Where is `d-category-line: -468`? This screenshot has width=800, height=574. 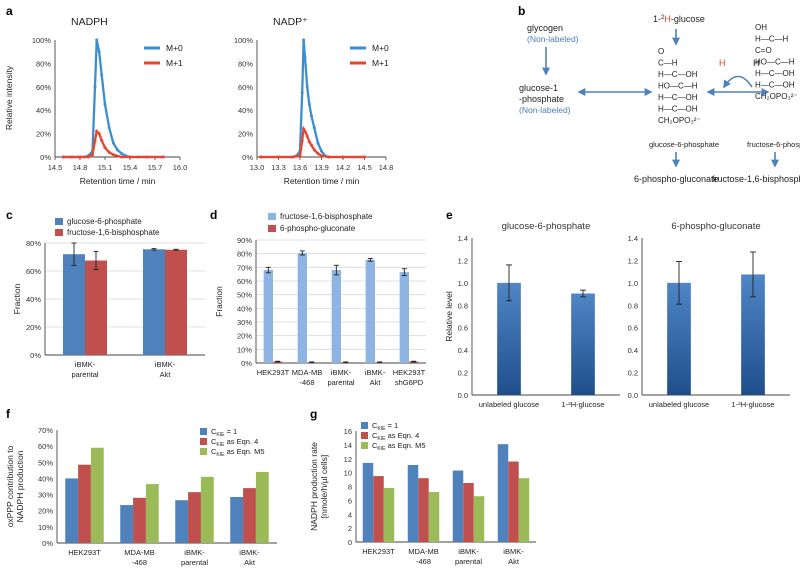 d-category-line: -468 is located at coordinates (306, 382).